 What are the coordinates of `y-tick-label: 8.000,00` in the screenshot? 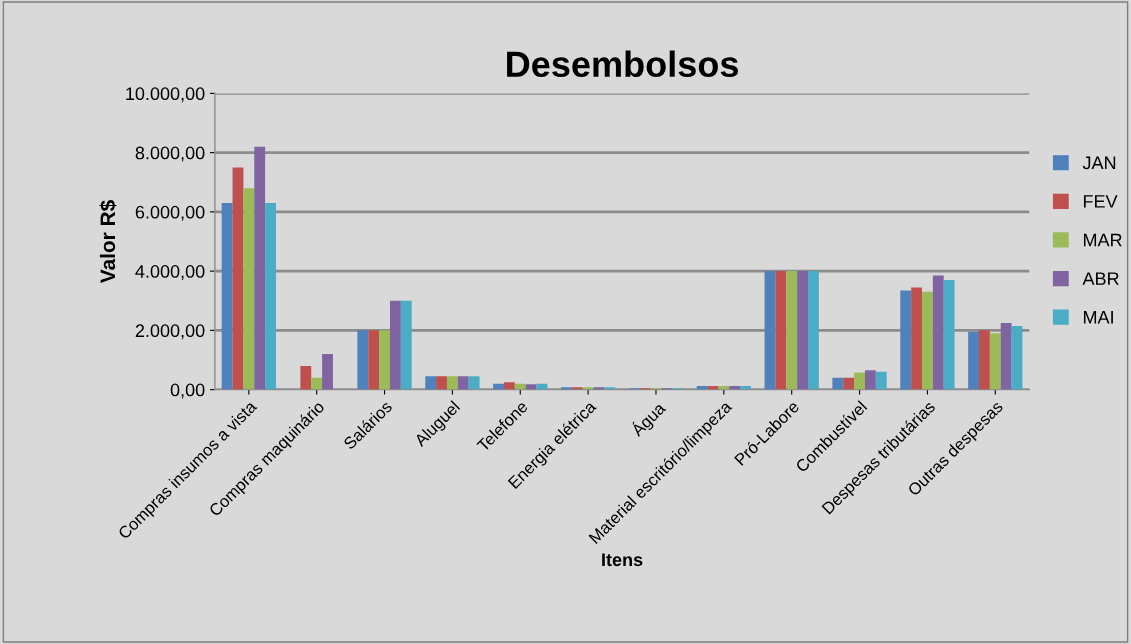 It's located at (170, 154).